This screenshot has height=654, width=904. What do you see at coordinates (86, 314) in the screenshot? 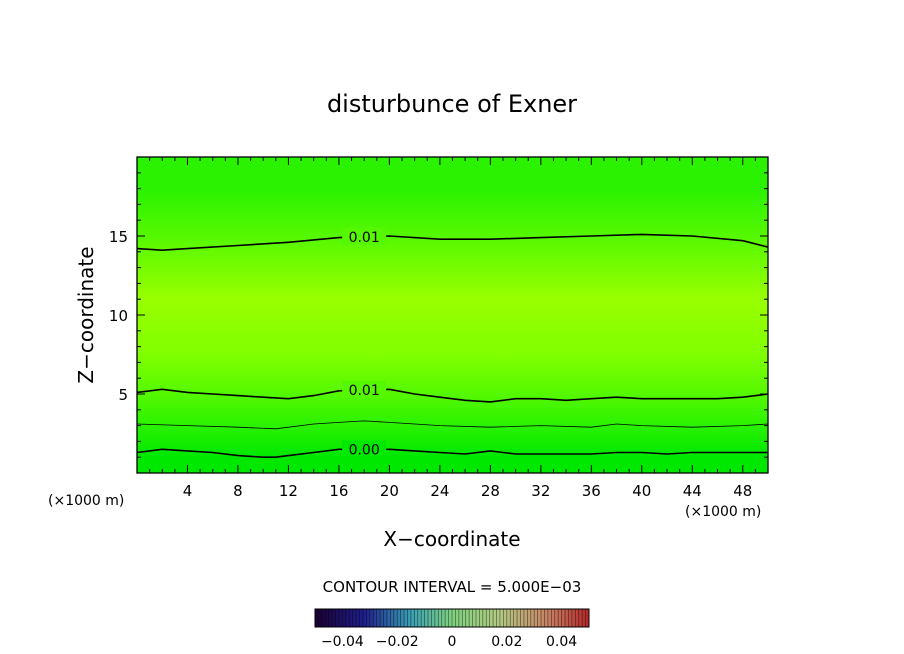
I see `y-axis-label: Z−coordinate` at bounding box center [86, 314].